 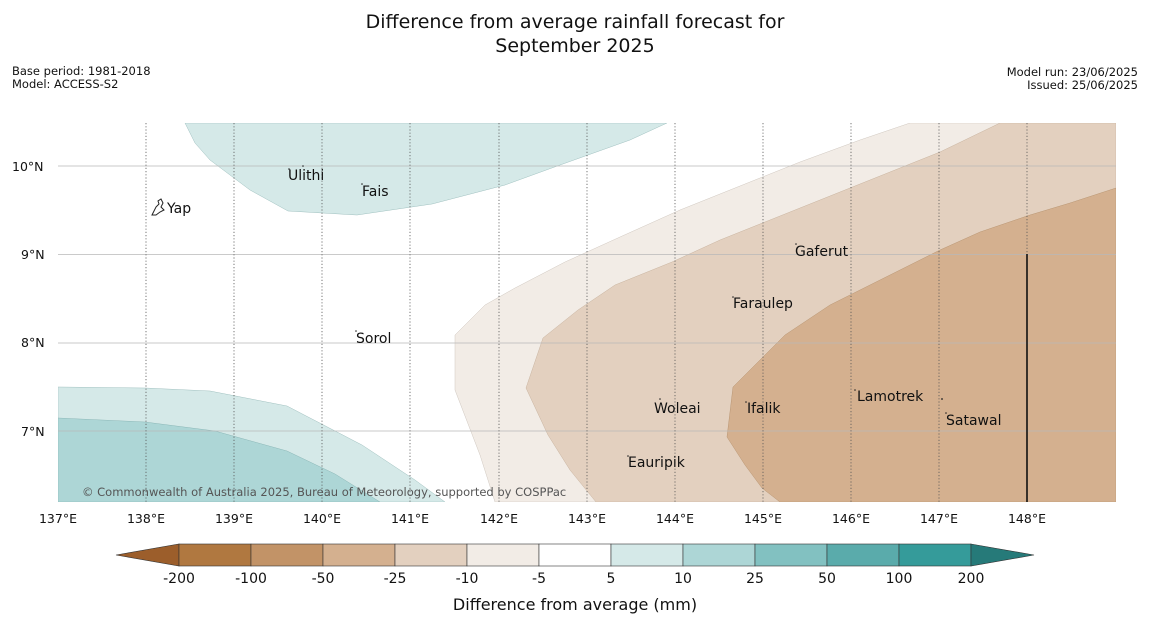 I want to click on place-yap: Yap, so click(x=178, y=209).